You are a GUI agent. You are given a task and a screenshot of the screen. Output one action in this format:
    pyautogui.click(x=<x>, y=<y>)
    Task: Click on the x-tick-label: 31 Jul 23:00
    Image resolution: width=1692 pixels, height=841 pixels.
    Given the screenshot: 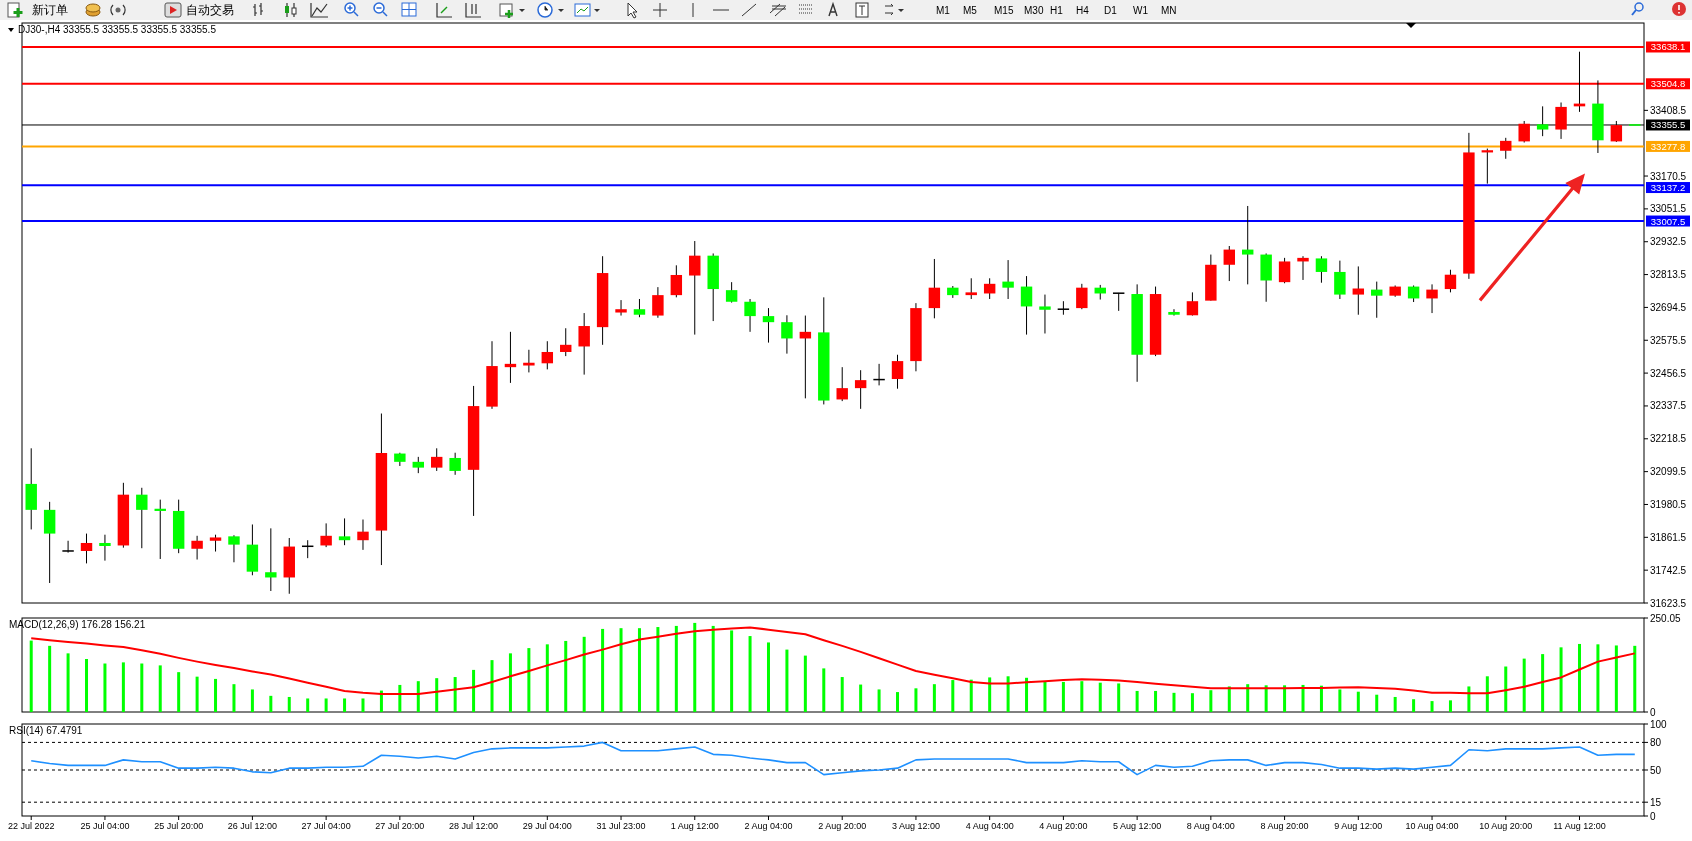 What is the action you would take?
    pyautogui.click(x=621, y=826)
    